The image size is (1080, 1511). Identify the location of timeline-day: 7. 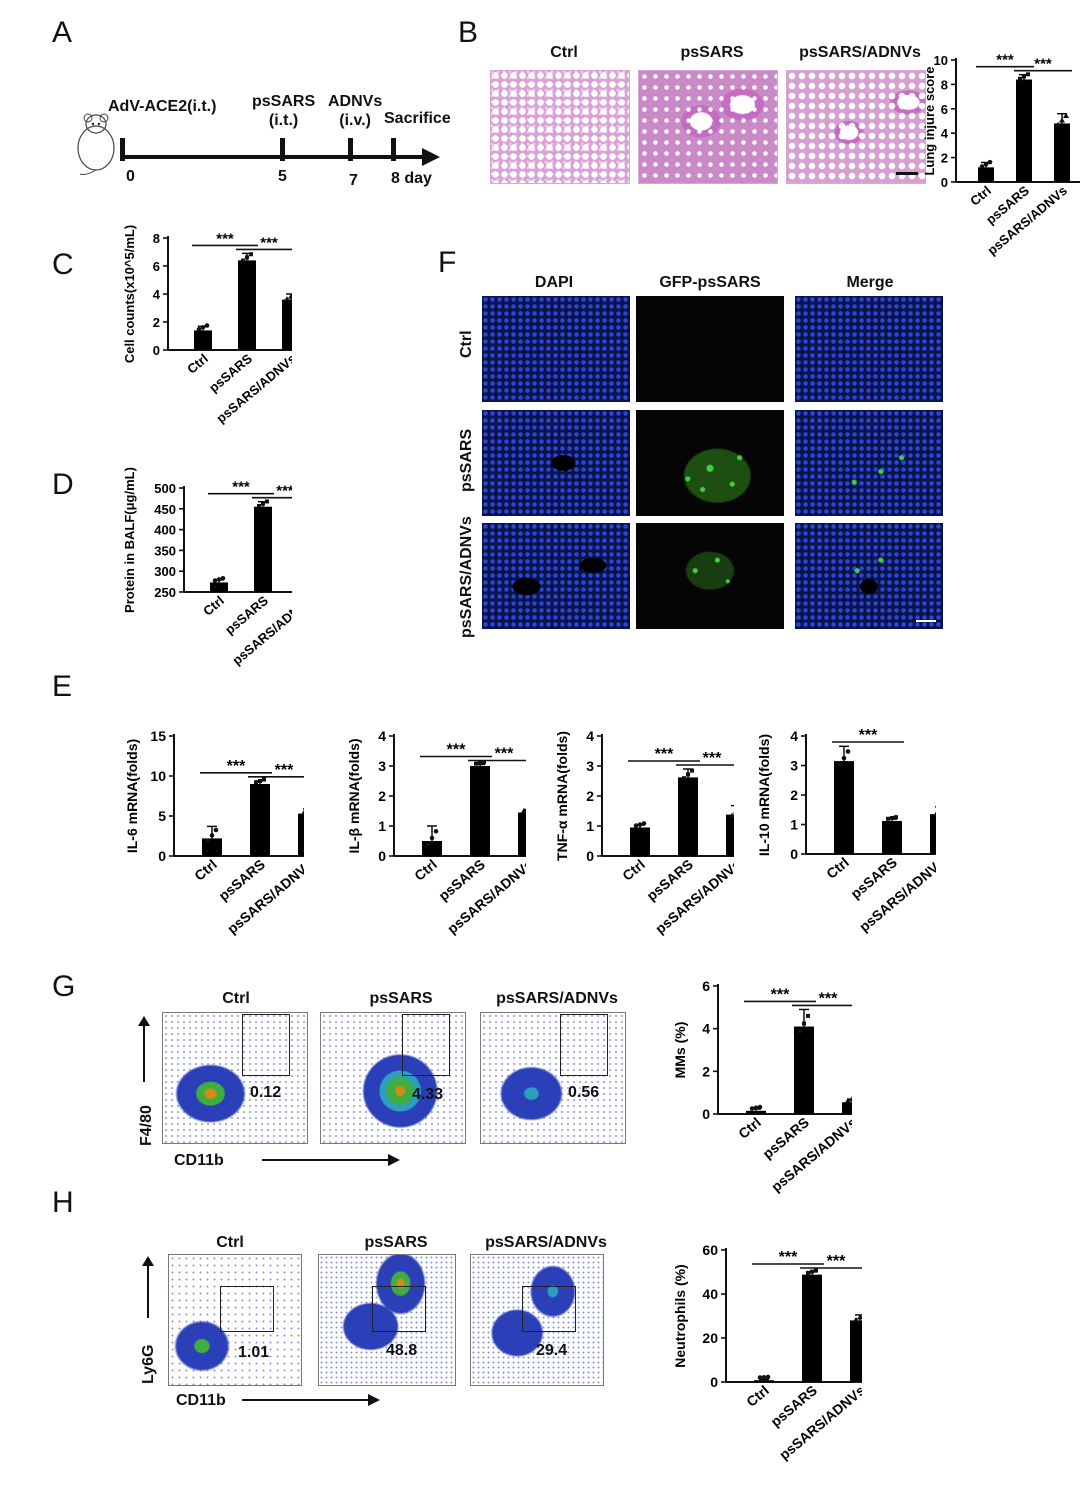
(353, 180).